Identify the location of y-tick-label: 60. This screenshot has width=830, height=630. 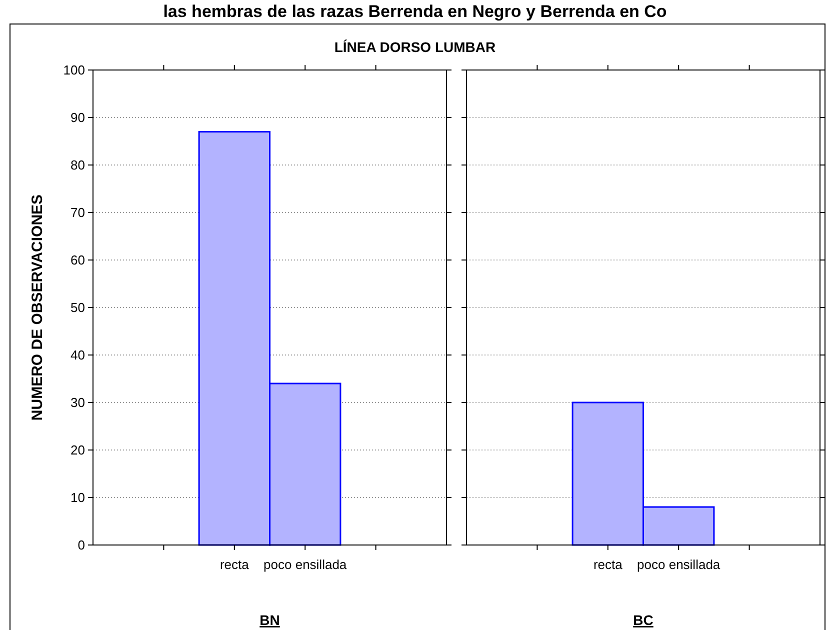
(77, 260).